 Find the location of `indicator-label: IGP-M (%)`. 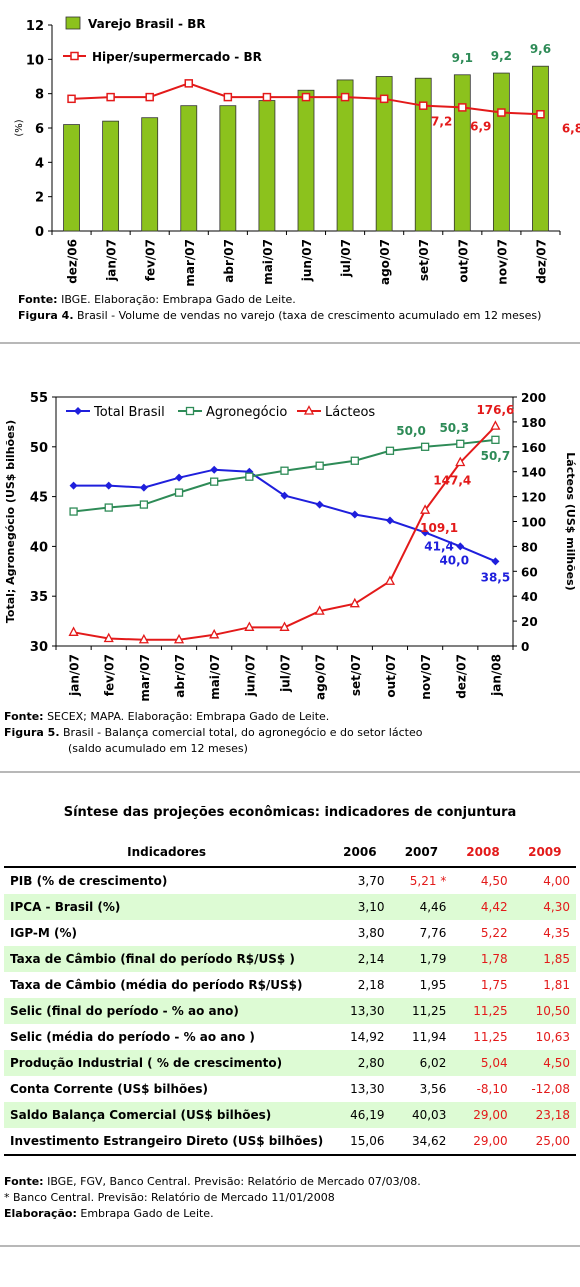

indicator-label: IGP-M (%) is located at coordinates (43, 933).